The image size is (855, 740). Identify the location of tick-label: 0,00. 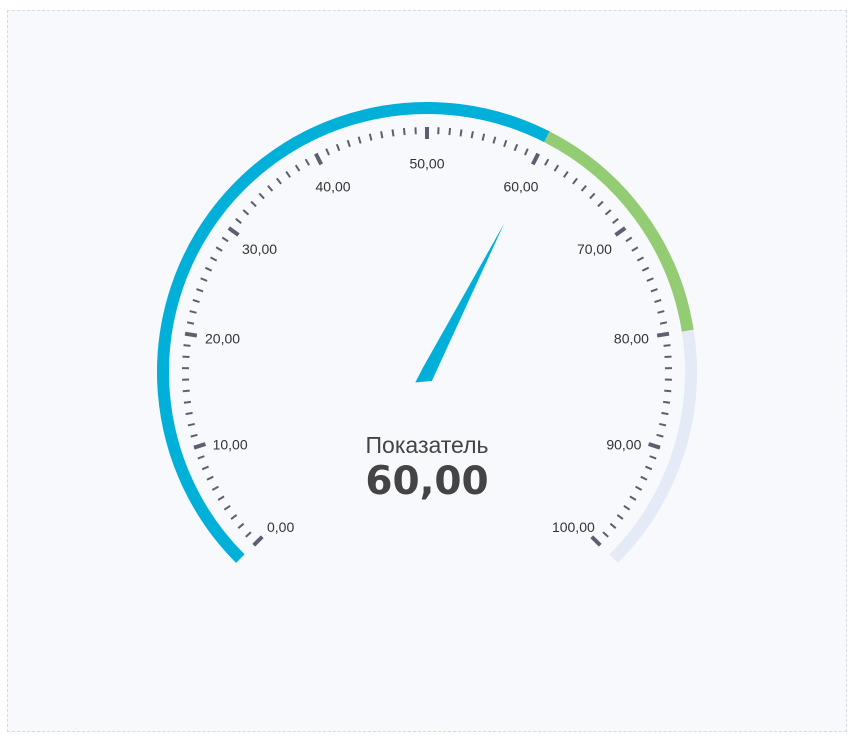
(280, 527).